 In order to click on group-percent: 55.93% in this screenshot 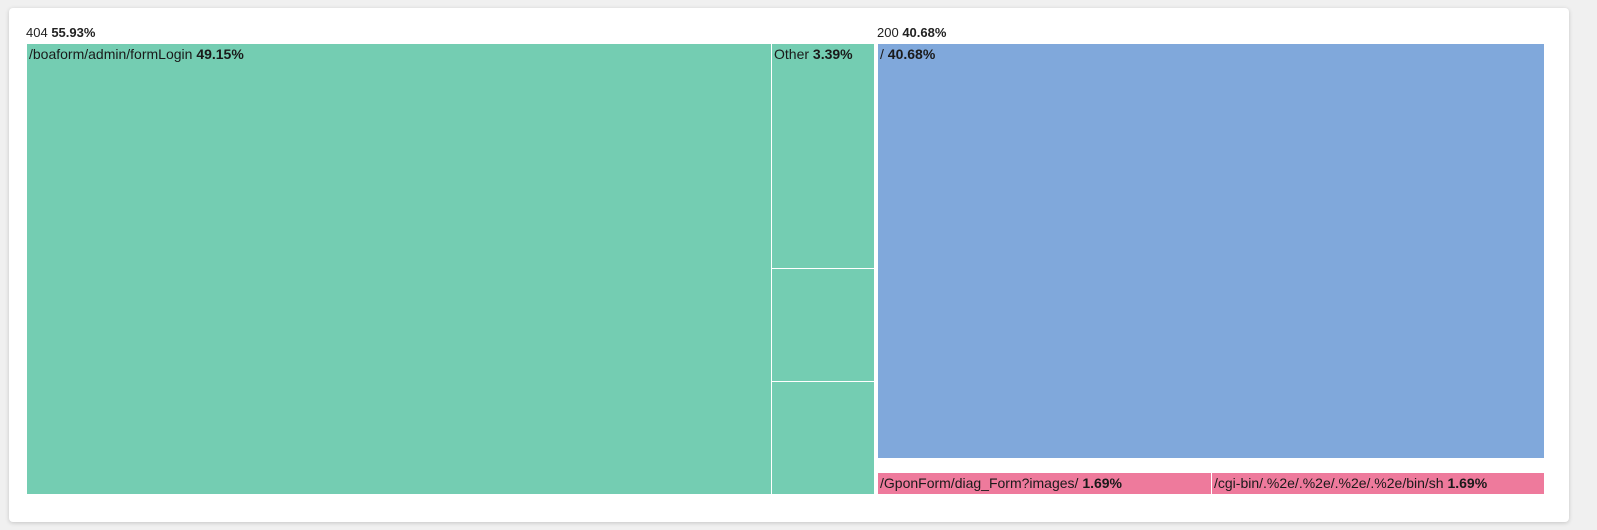, I will do `click(73, 32)`.